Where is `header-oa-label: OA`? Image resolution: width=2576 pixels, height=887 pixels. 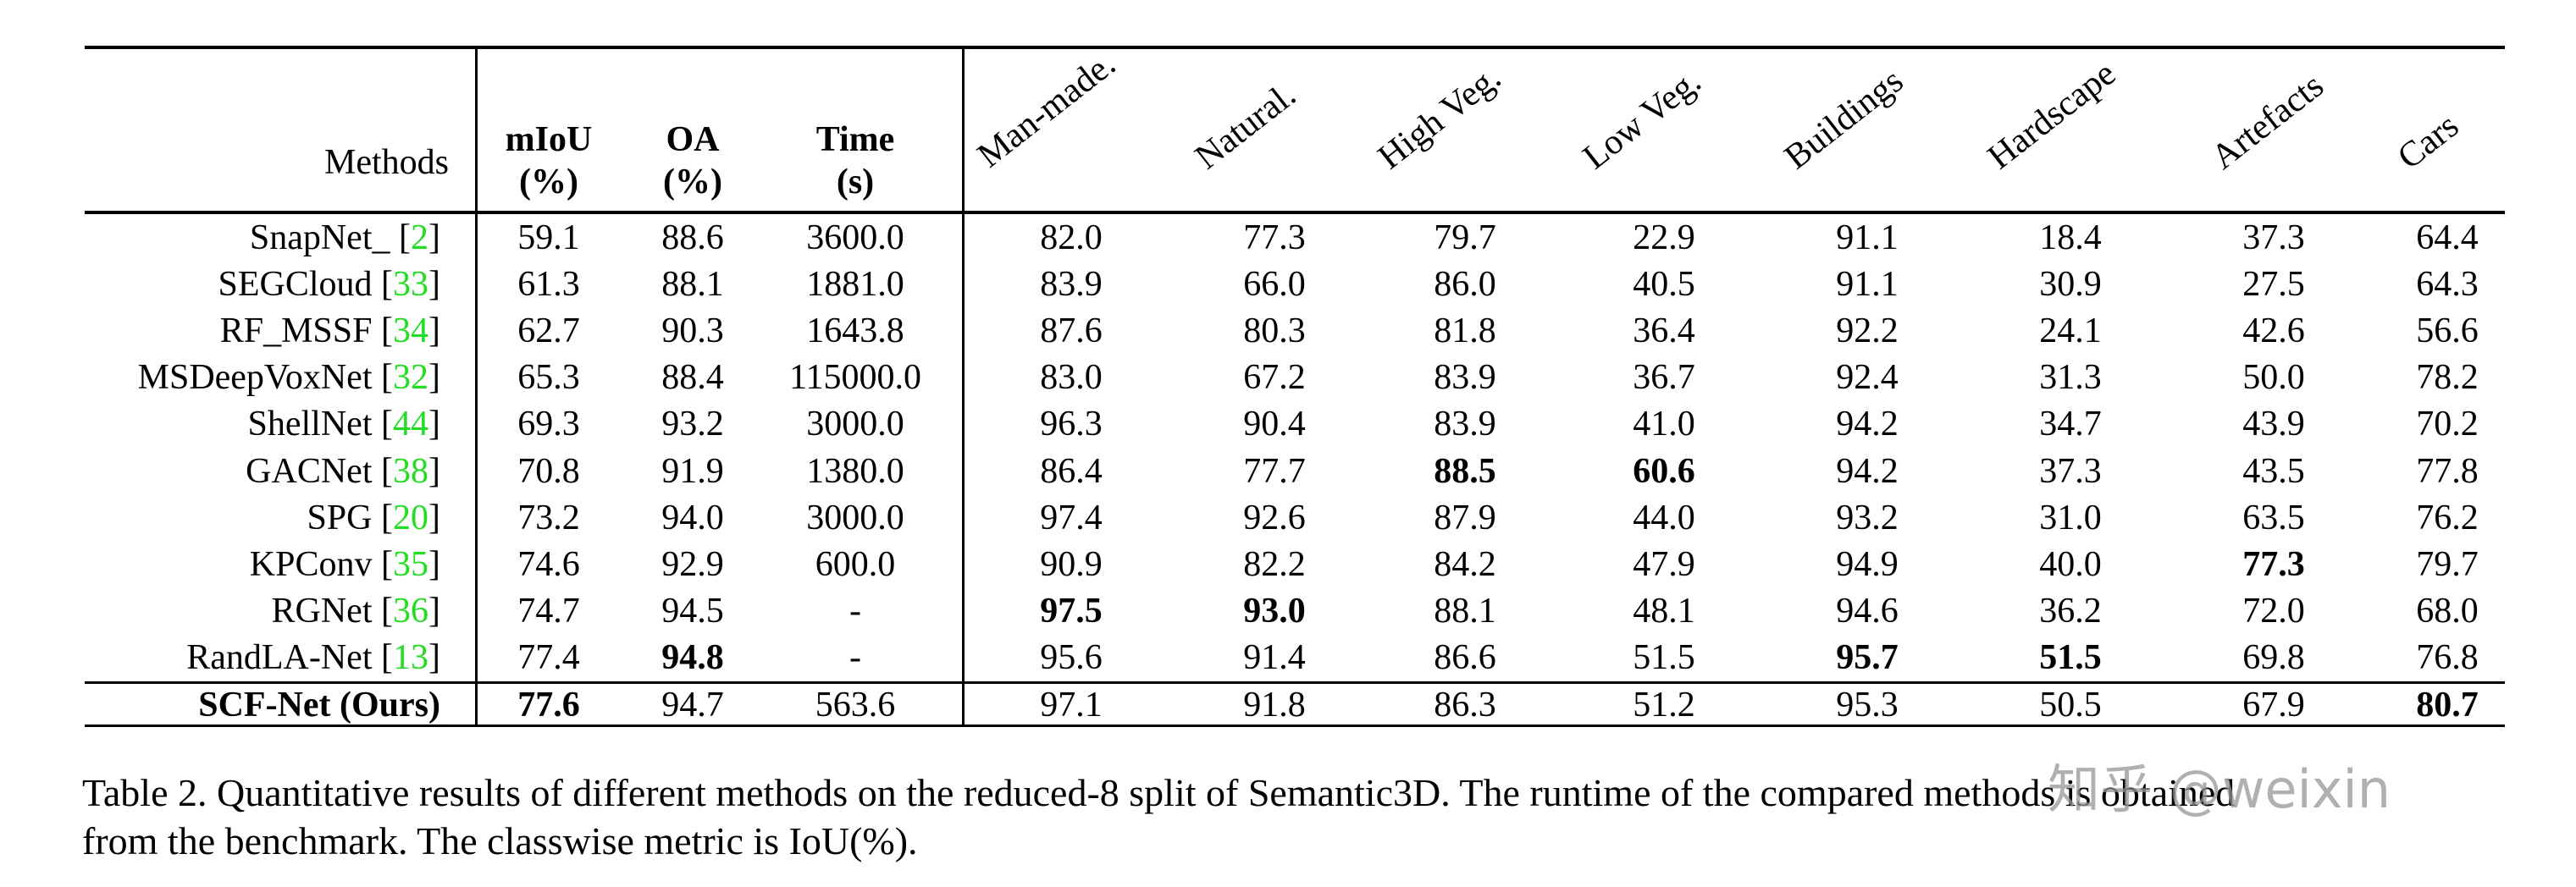
header-oa-label: OA is located at coordinates (693, 139).